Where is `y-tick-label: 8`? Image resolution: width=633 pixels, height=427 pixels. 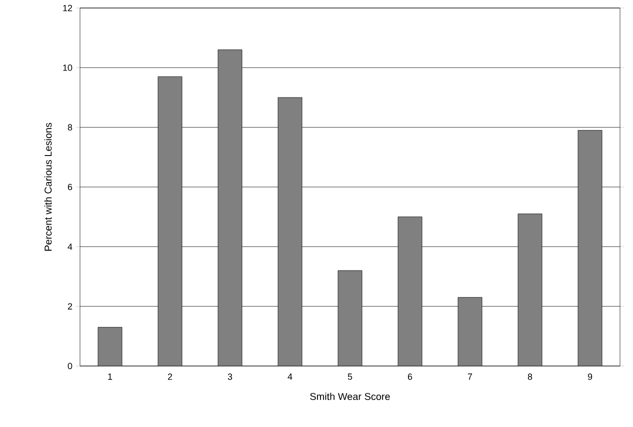 y-tick-label: 8 is located at coordinates (70, 127).